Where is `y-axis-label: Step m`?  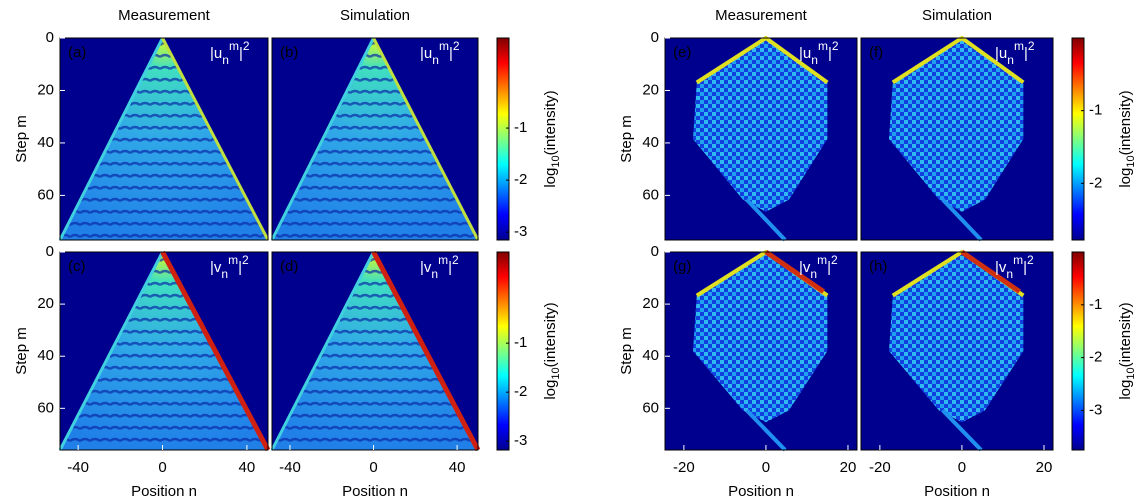 y-axis-label: Step m is located at coordinates (626, 139).